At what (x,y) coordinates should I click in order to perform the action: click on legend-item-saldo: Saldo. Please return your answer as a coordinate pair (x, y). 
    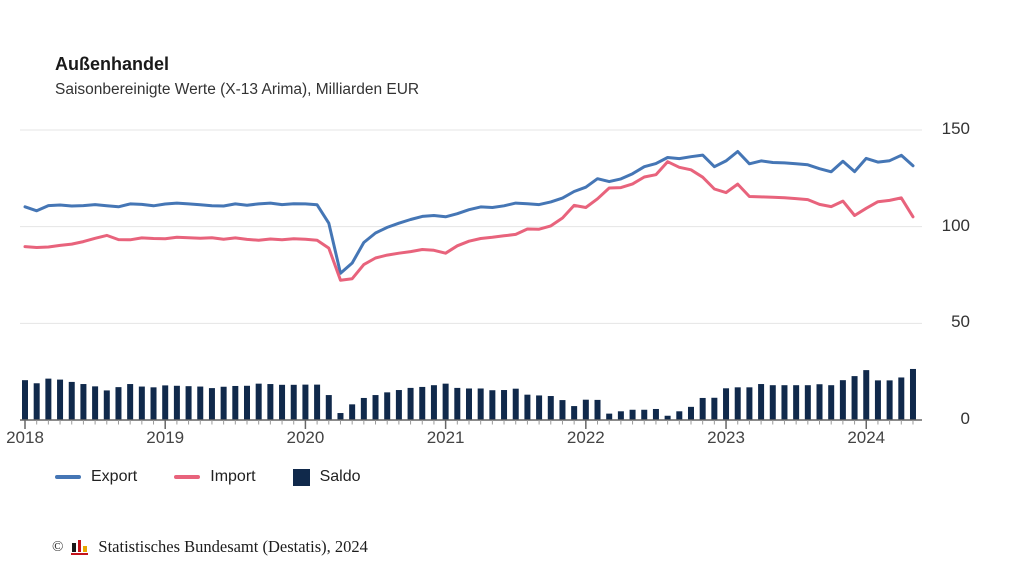
    Looking at the image, I should click on (326, 477).